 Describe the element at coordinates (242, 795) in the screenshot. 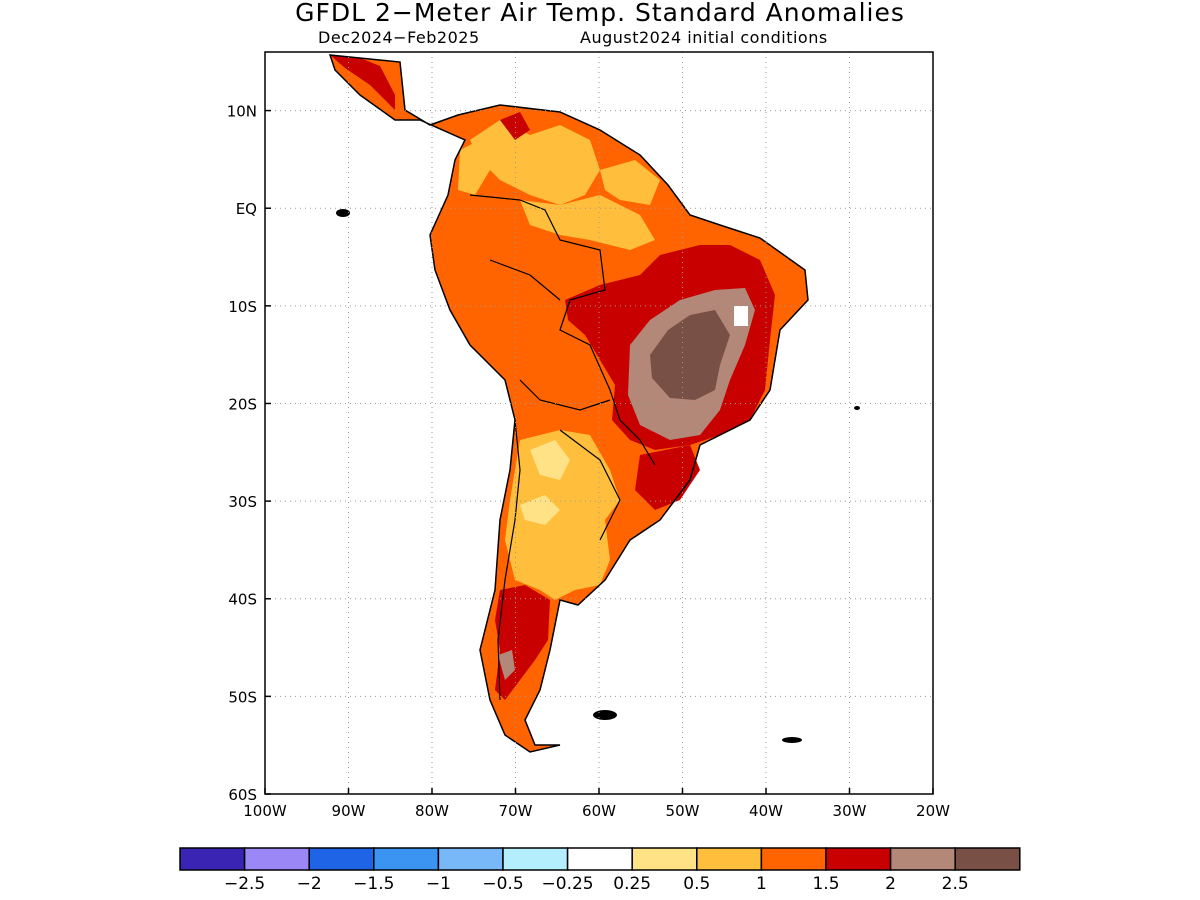

I see `y-tick-label: 60S` at that location.